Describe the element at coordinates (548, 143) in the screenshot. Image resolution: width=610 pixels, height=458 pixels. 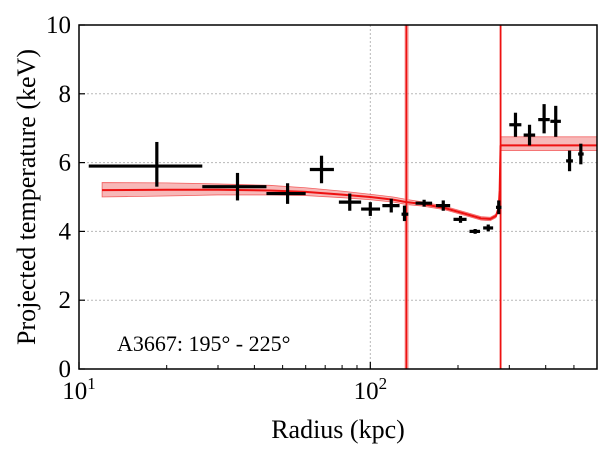
I see `outer-model-band` at that location.